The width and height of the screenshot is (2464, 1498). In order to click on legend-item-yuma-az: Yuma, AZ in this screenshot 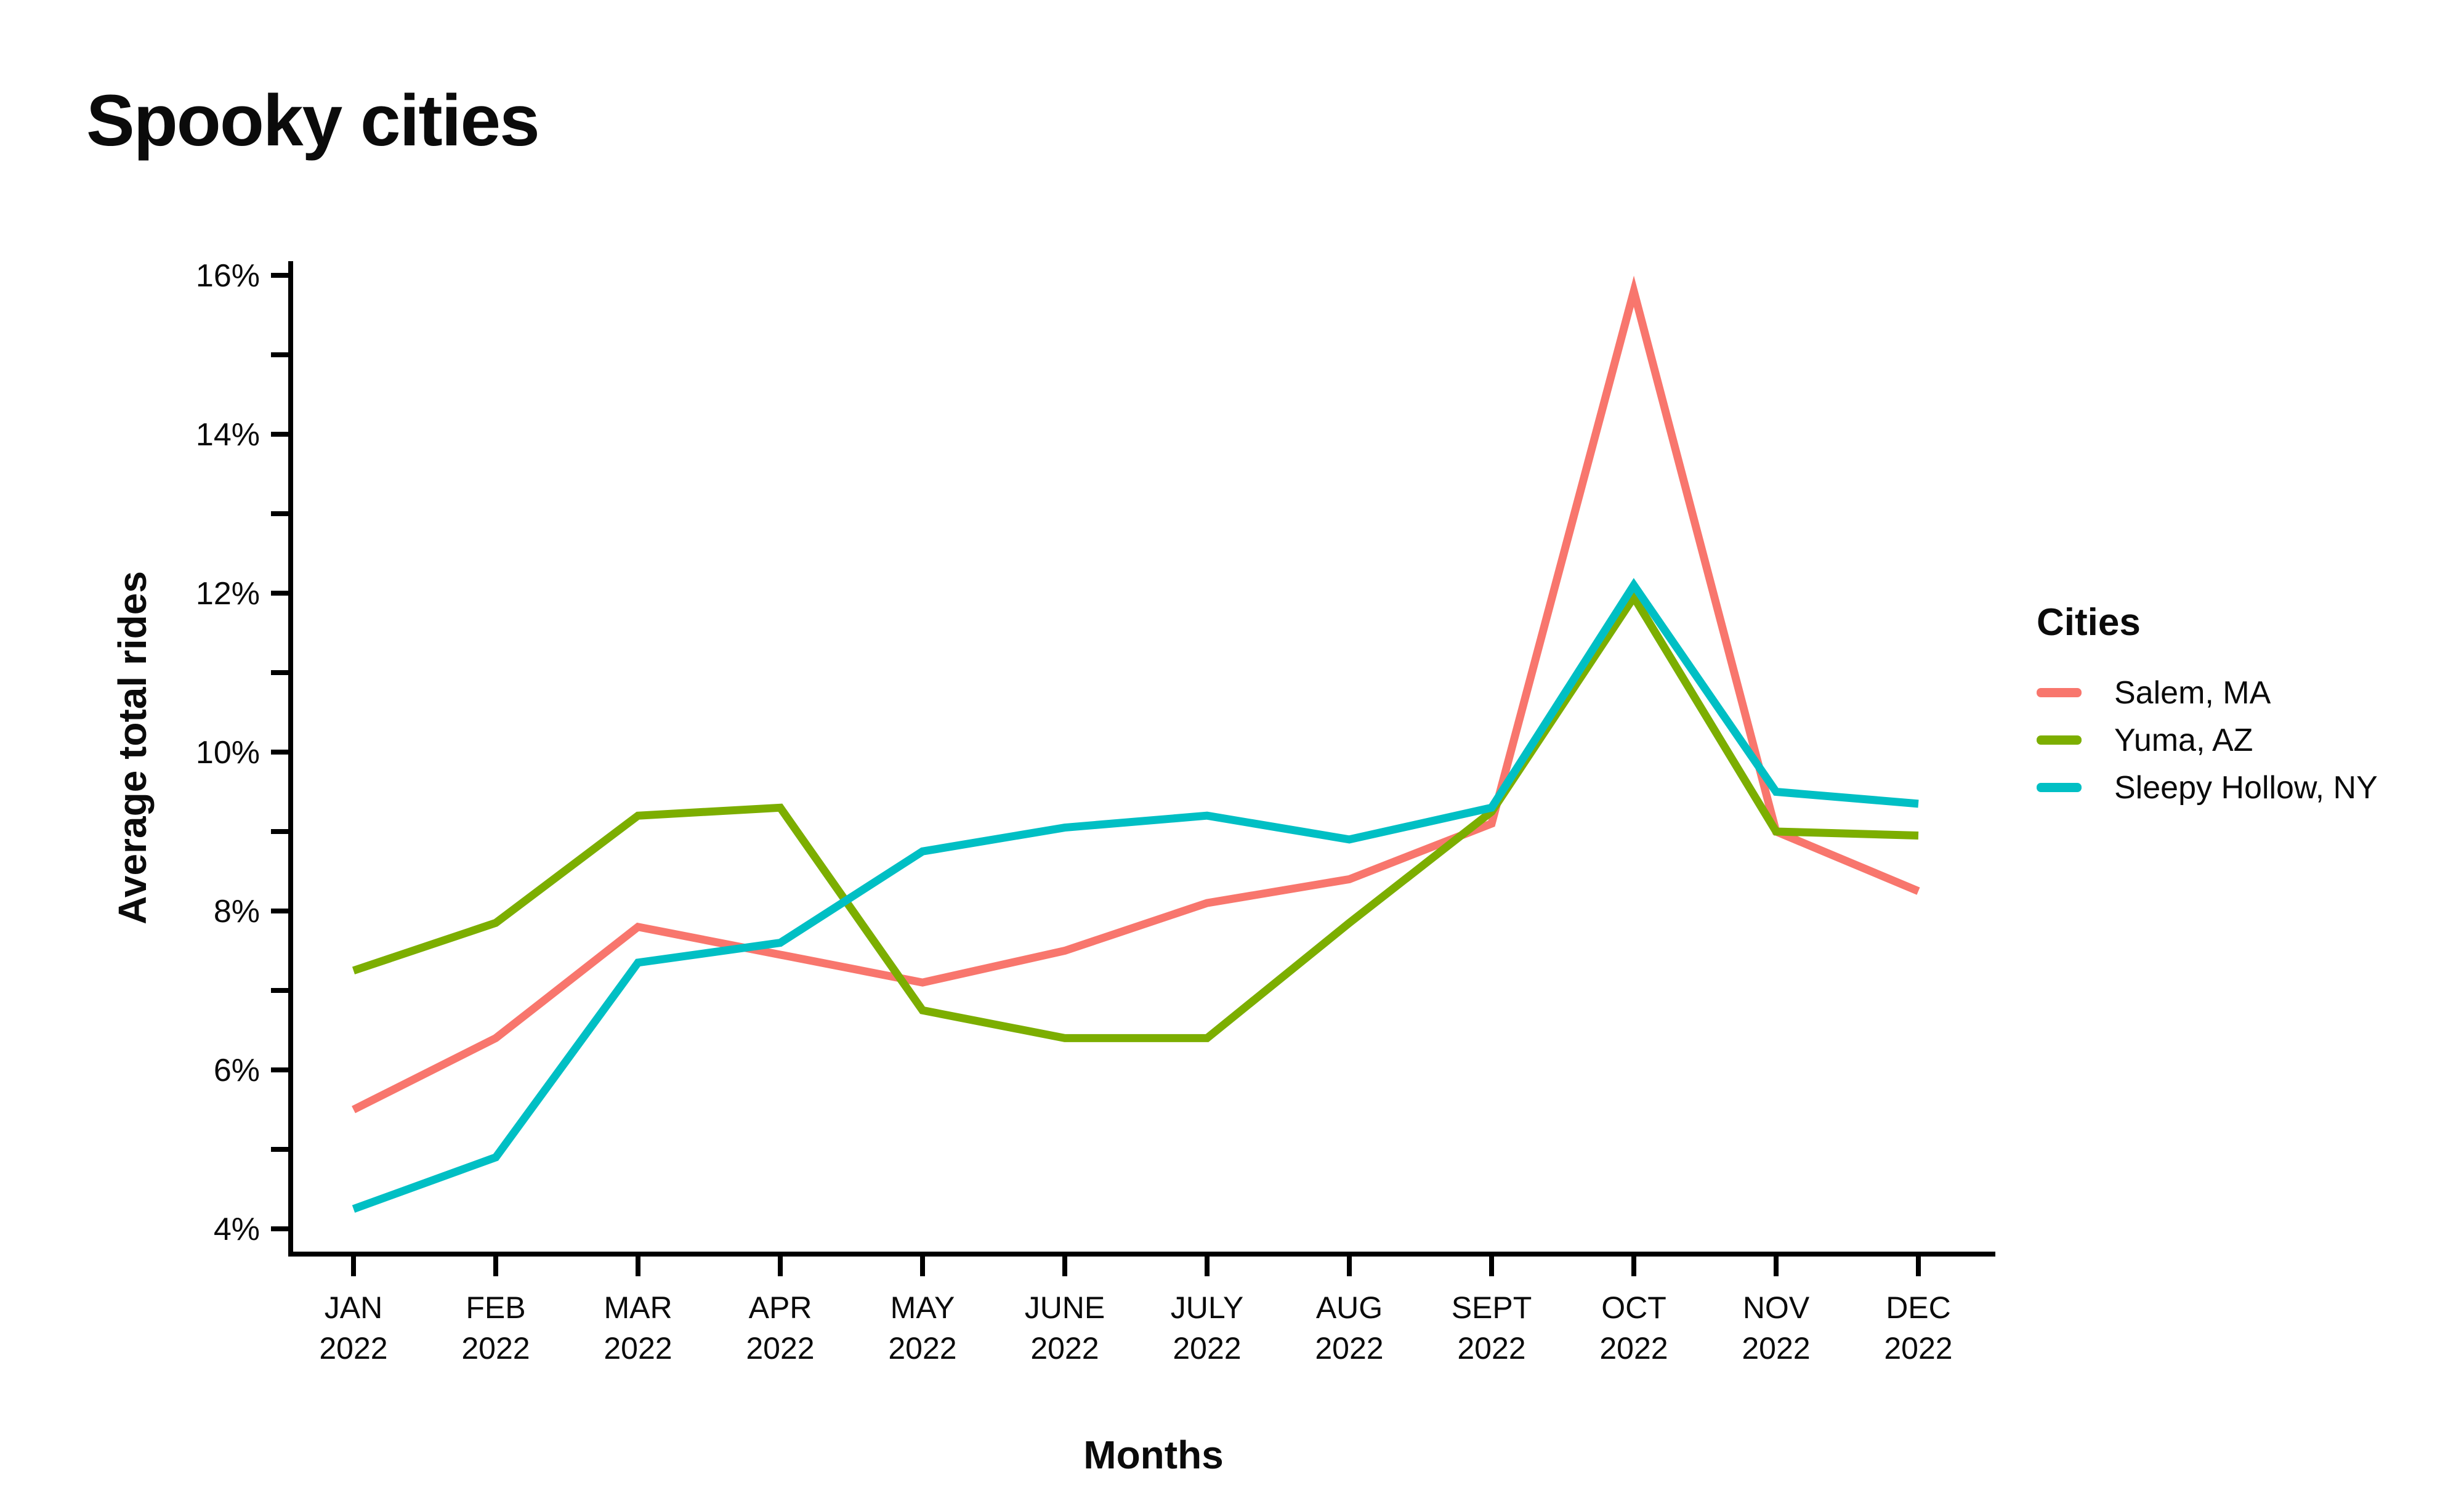, I will do `click(2207, 740)`.